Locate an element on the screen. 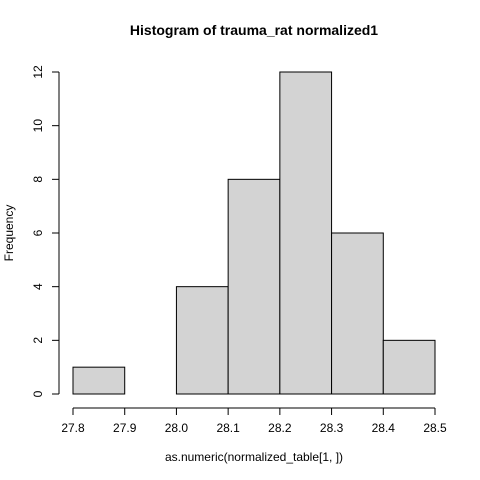 This screenshot has width=480, height=480. y-tick-label-5: 10 is located at coordinates (38, 126).